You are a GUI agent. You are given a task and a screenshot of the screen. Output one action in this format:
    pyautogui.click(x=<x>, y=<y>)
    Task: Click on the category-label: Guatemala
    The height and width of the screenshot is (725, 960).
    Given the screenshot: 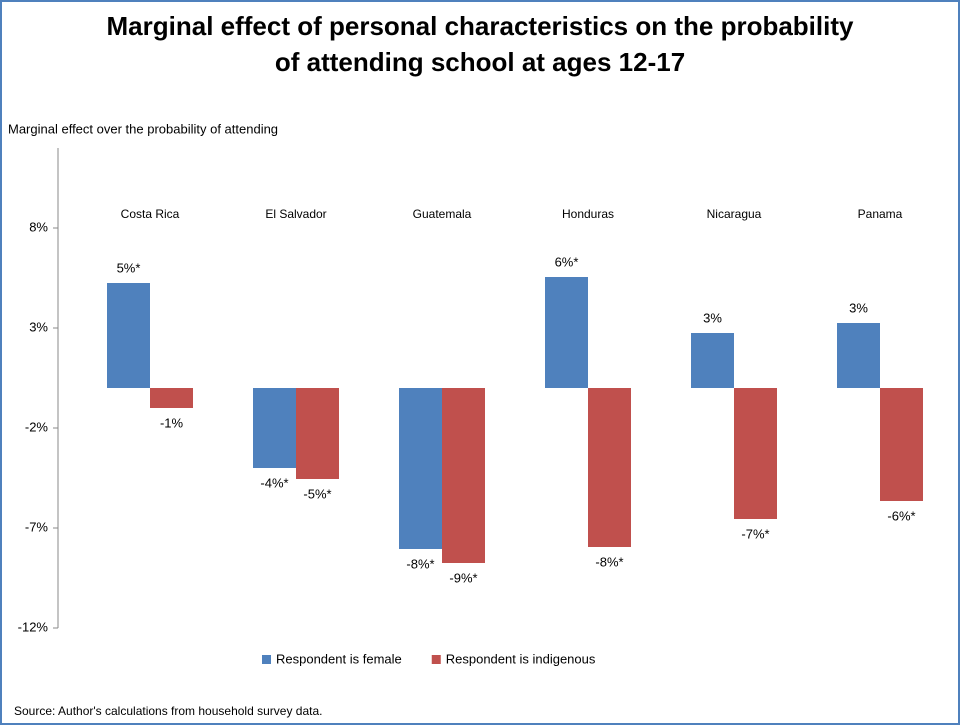 What is the action you would take?
    pyautogui.click(x=442, y=214)
    